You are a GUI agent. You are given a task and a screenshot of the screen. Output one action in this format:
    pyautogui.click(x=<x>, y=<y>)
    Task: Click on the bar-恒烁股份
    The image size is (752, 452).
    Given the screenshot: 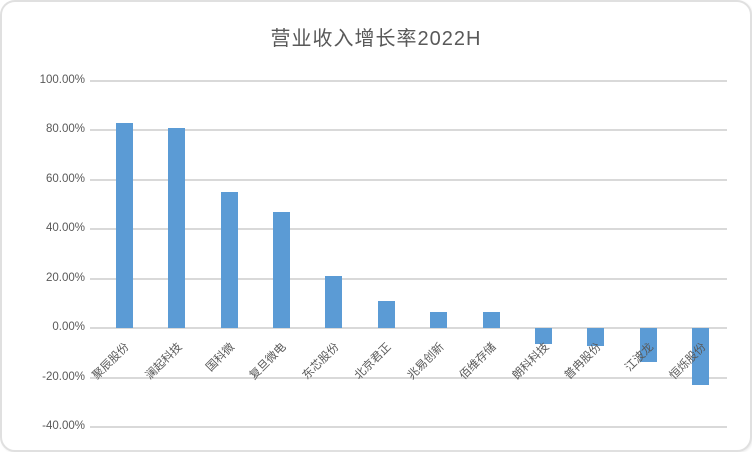 What is the action you would take?
    pyautogui.click(x=701, y=357)
    